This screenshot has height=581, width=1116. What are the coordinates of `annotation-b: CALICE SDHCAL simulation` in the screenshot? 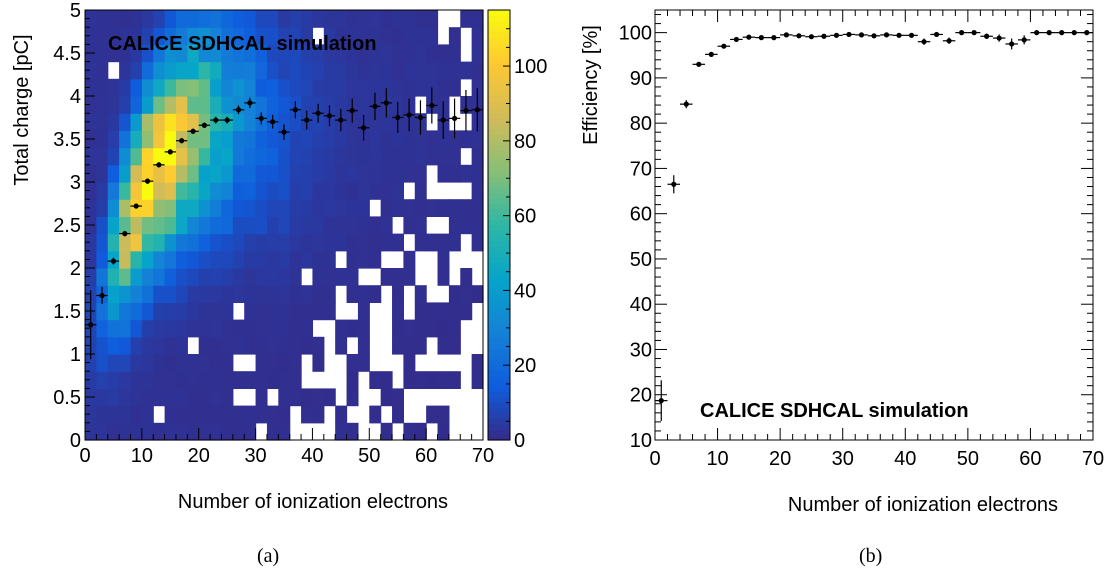 It's located at (834, 411).